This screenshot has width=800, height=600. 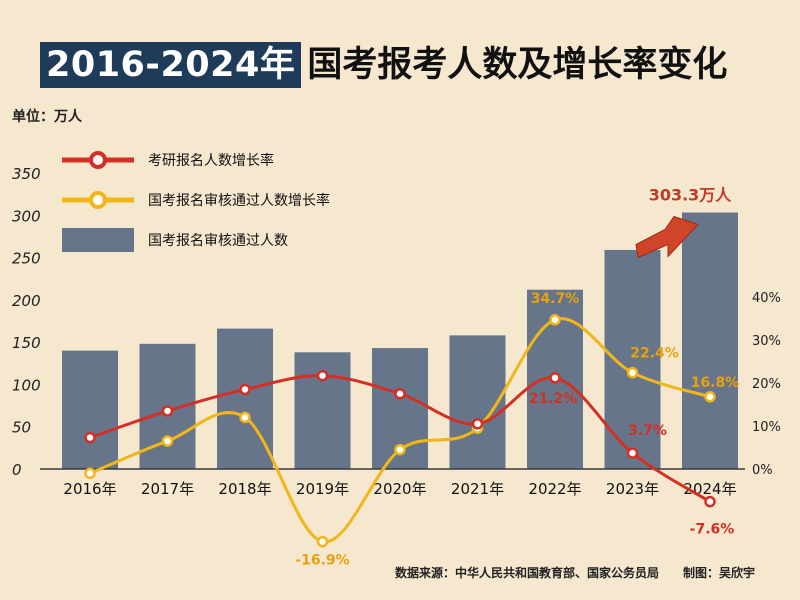 What do you see at coordinates (322, 489) in the screenshot?
I see `x-axis-tick: 2019年` at bounding box center [322, 489].